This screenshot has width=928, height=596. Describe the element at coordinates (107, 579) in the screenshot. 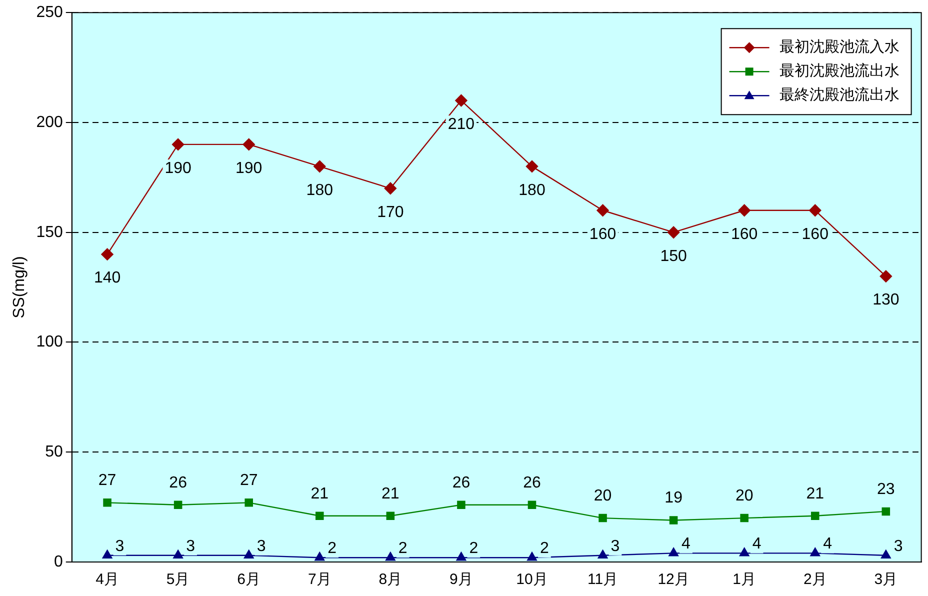

I see `x-tick-label: 4月` at that location.